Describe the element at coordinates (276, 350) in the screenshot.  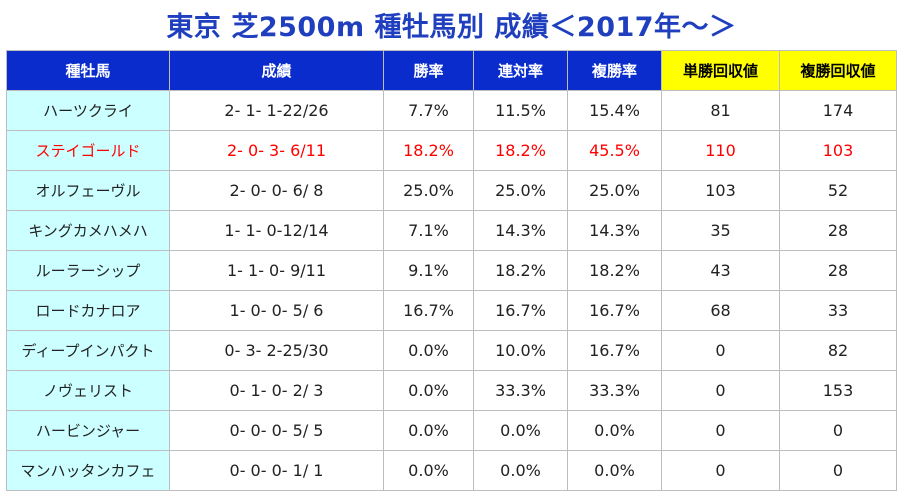
I see `record-cell: 0- 3- 2-25/30` at that location.